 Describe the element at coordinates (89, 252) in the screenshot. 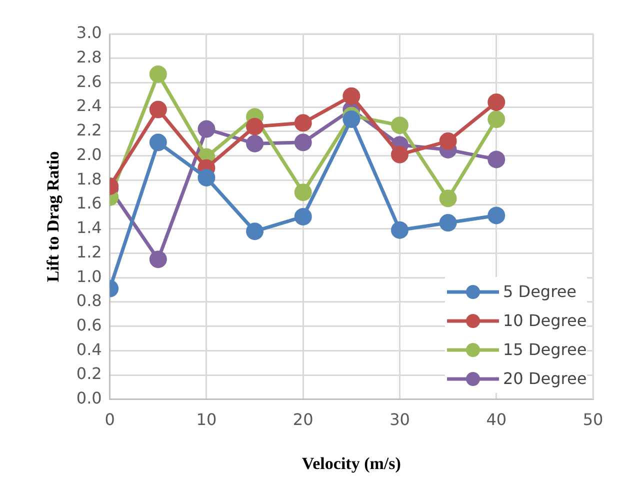

I see `y-tick-label: 1.2` at that location.